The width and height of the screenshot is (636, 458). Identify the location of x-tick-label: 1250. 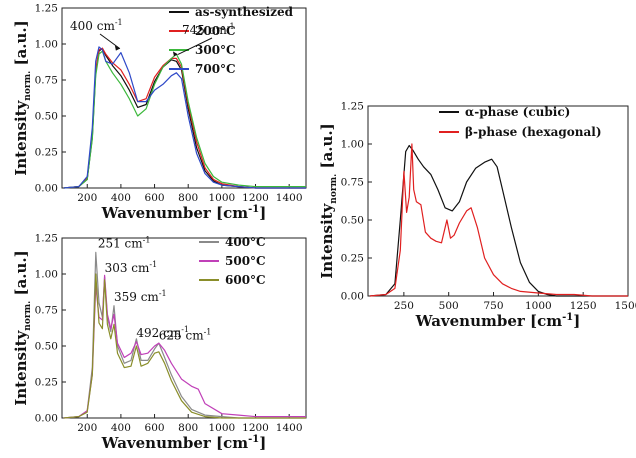
(583, 306).